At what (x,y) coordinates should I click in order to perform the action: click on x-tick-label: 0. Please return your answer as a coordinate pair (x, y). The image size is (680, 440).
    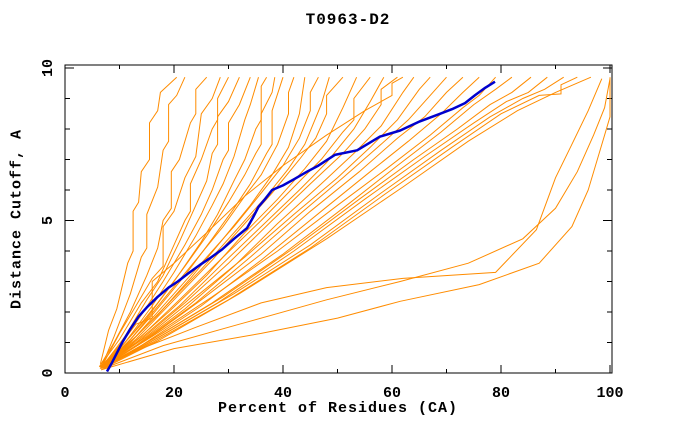
    Looking at the image, I should click on (64, 393).